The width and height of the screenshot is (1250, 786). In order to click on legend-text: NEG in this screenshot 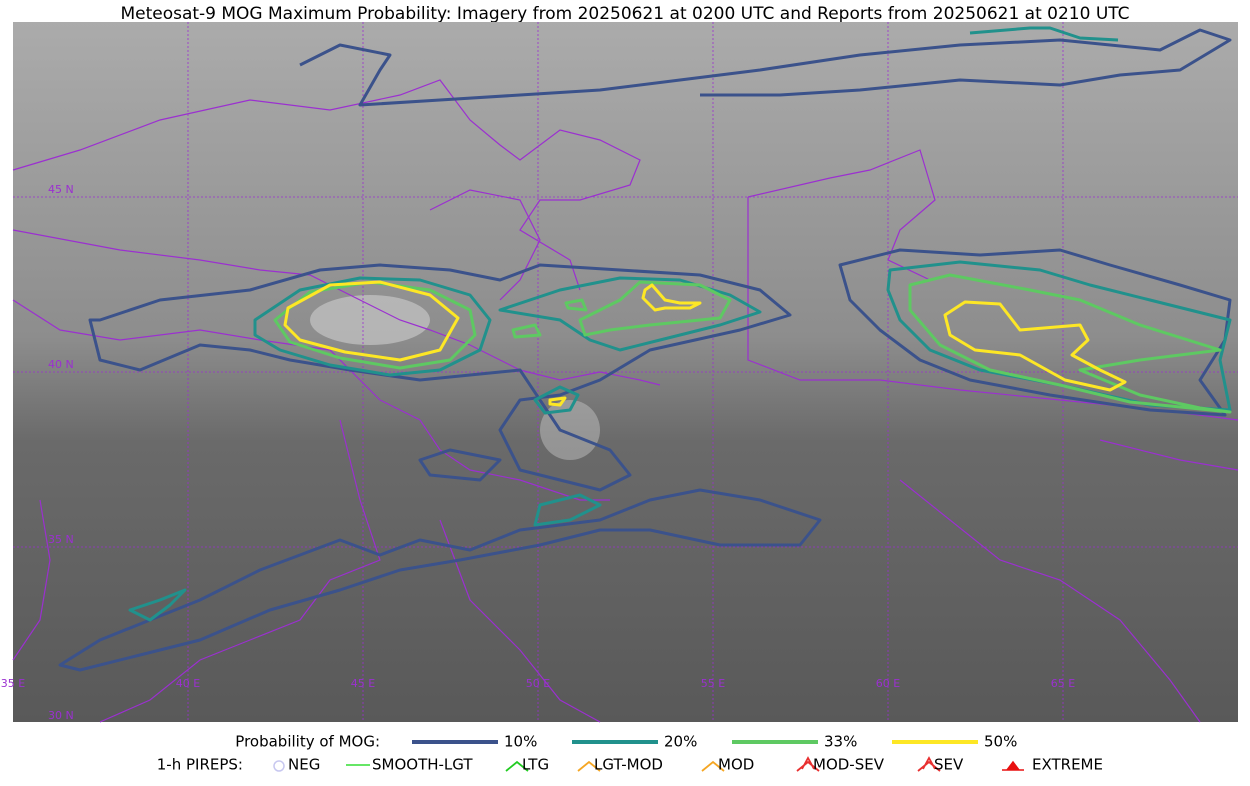, I will do `click(304, 765)`.